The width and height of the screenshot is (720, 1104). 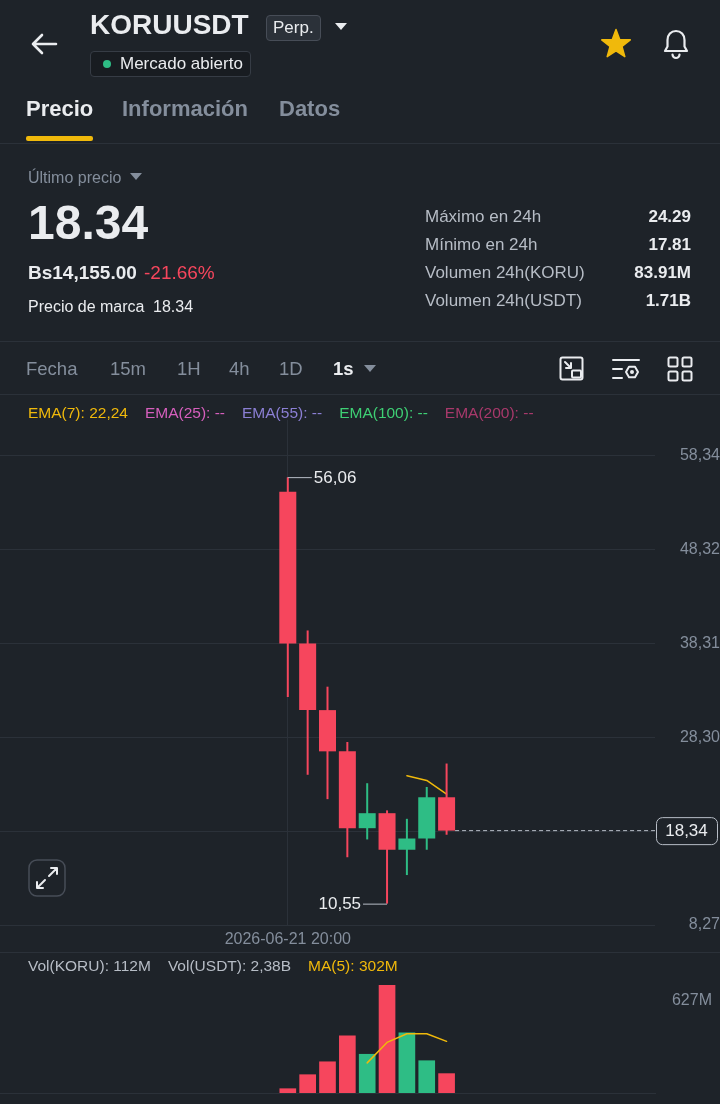 I want to click on text: KORUUSDT, so click(x=169, y=25).